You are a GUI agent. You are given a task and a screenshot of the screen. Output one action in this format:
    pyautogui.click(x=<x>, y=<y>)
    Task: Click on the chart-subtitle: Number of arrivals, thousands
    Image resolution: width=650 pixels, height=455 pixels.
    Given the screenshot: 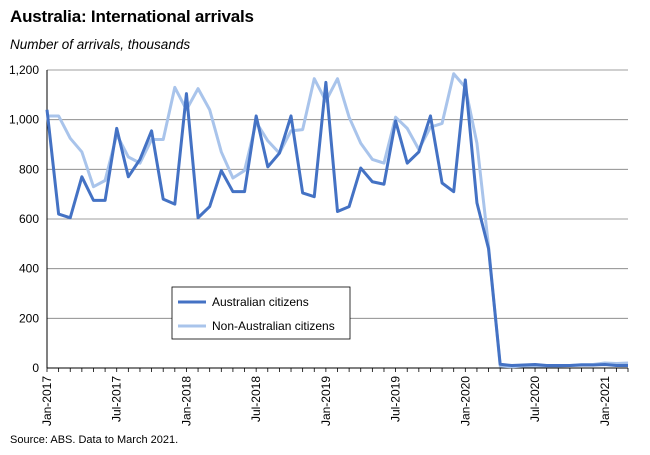 What is the action you would take?
    pyautogui.click(x=100, y=44)
    